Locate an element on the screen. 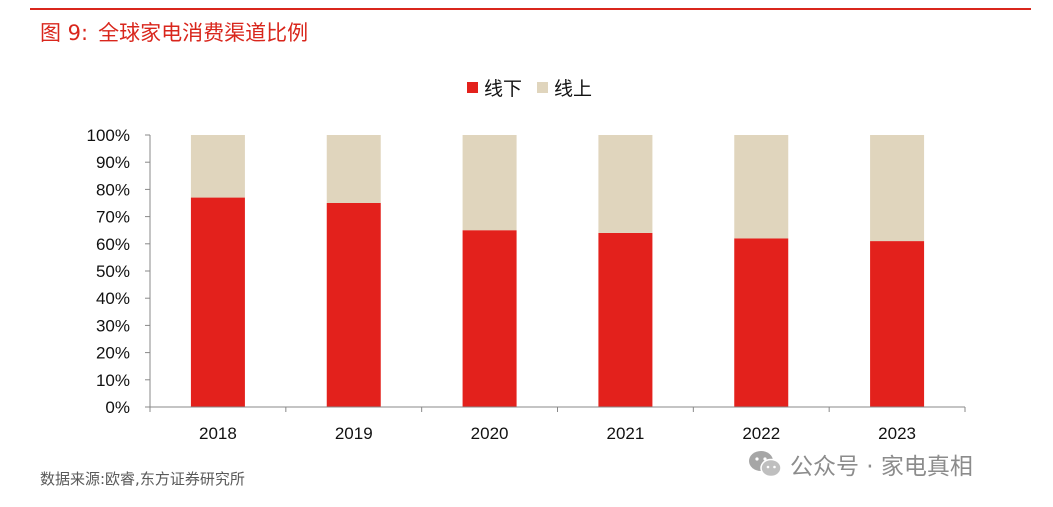 The width and height of the screenshot is (1053, 507). y-tick-label: 40% is located at coordinates (113, 298).